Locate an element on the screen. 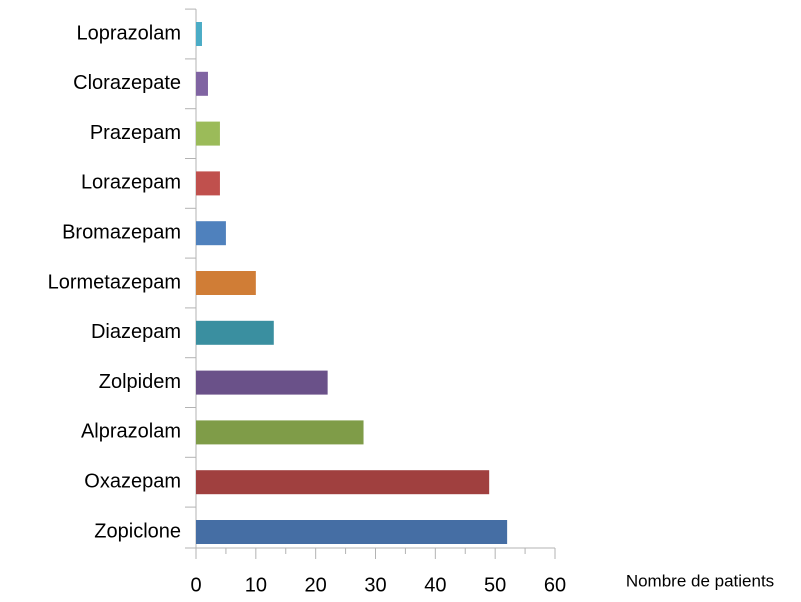 This screenshot has height=602, width=801. y-tick-label: Oxazepam is located at coordinates (132, 481).